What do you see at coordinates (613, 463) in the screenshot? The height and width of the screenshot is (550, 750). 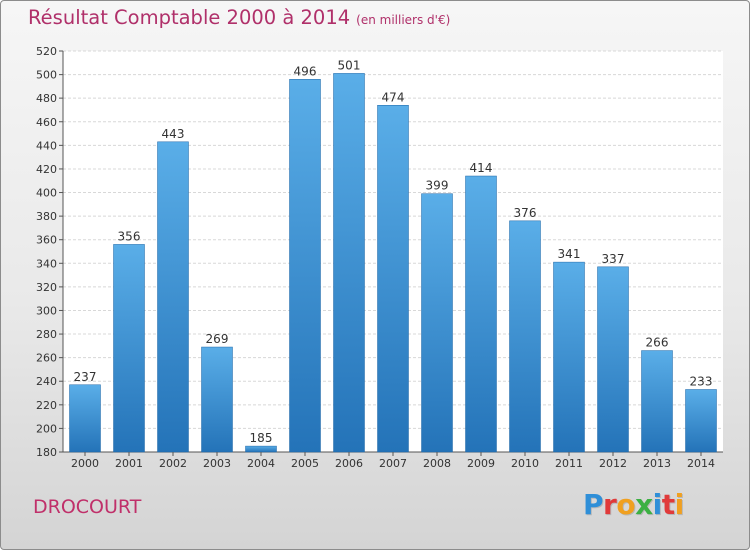 I see `x-tick-label: 2012` at bounding box center [613, 463].